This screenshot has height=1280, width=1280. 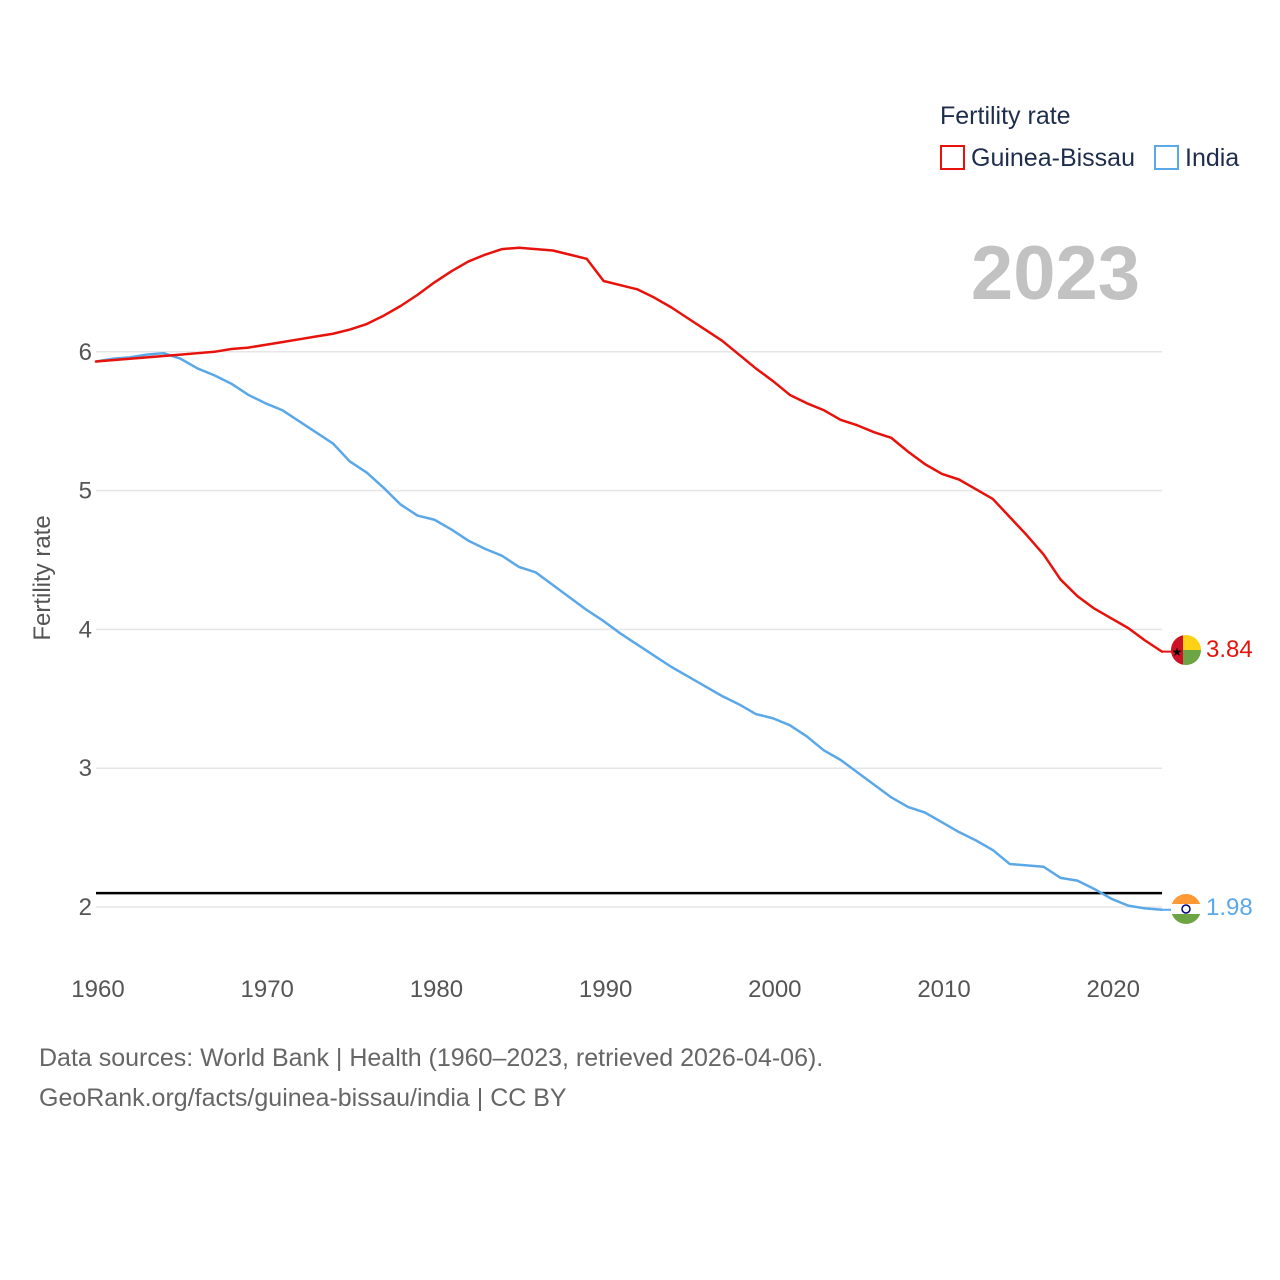 What do you see at coordinates (42, 577) in the screenshot?
I see `y-axis-title: Fertility rate` at bounding box center [42, 577].